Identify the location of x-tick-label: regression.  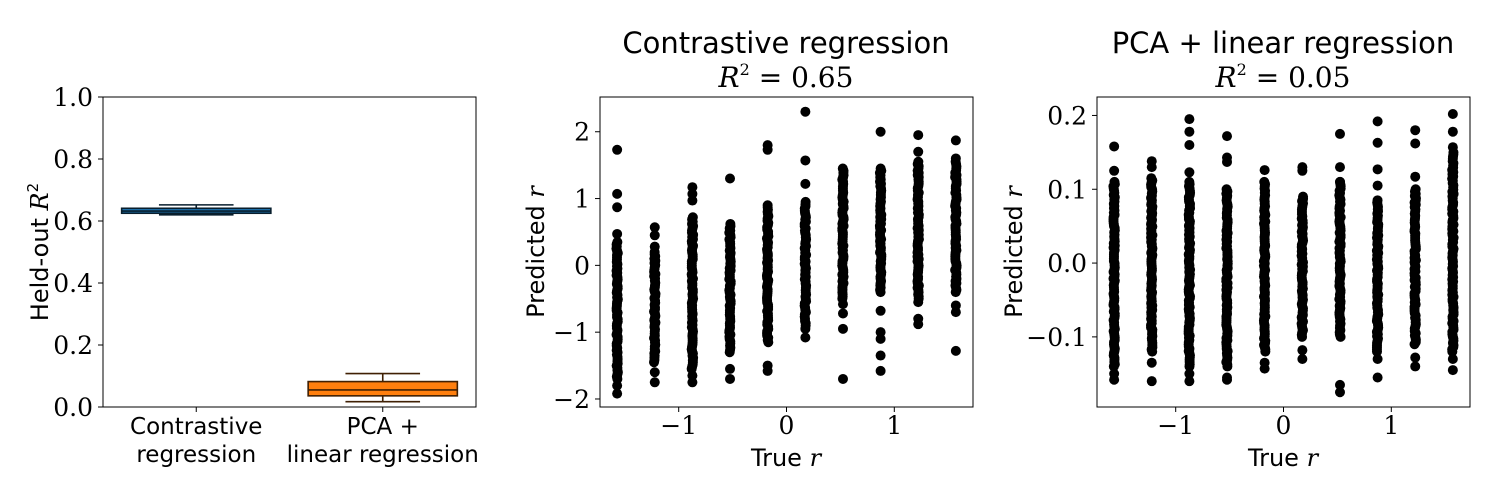
(196, 455).